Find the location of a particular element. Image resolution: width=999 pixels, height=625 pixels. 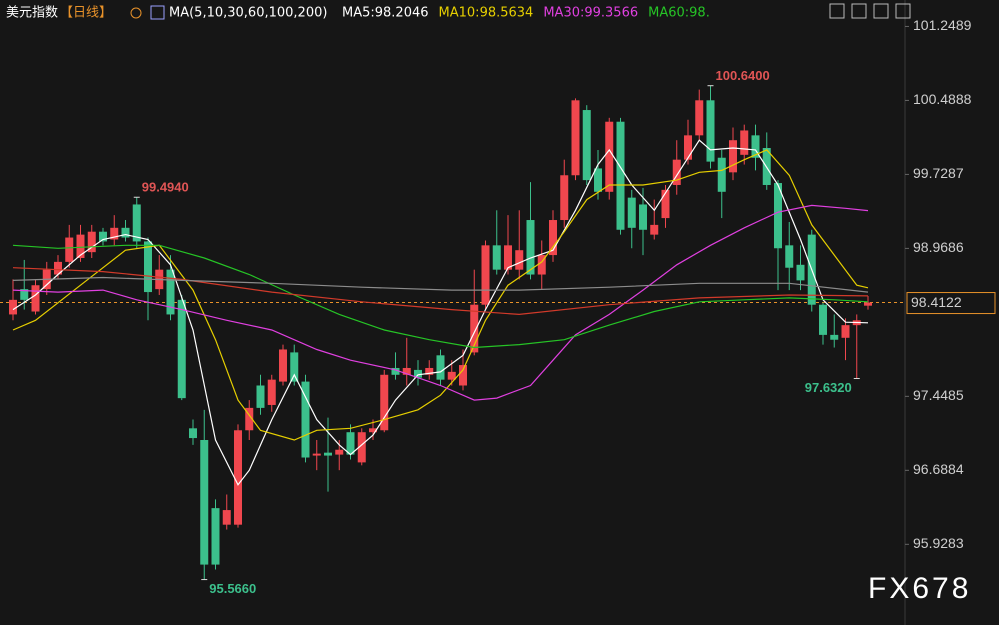

annotation: 95.5660 is located at coordinates (232, 588).